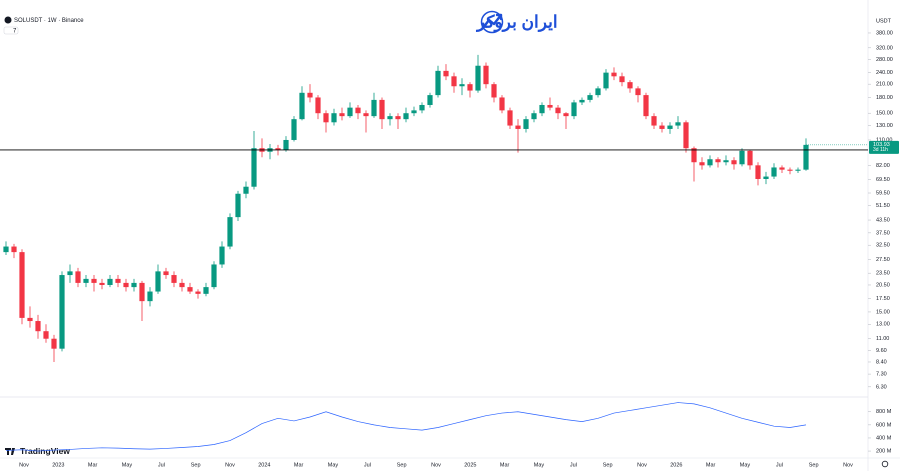 This screenshot has height=471, width=900. Describe the element at coordinates (884, 425) in the screenshot. I see `volume-tick-label: 600 M` at that location.